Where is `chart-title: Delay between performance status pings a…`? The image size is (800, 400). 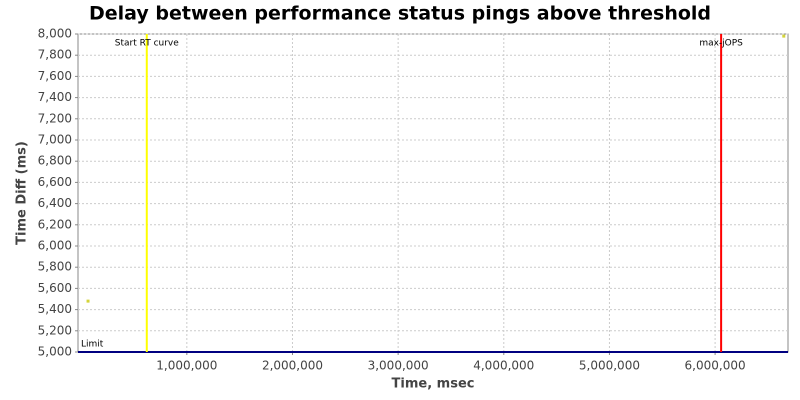 chart-title: Delay between performance status pings a… is located at coordinates (400, 14).